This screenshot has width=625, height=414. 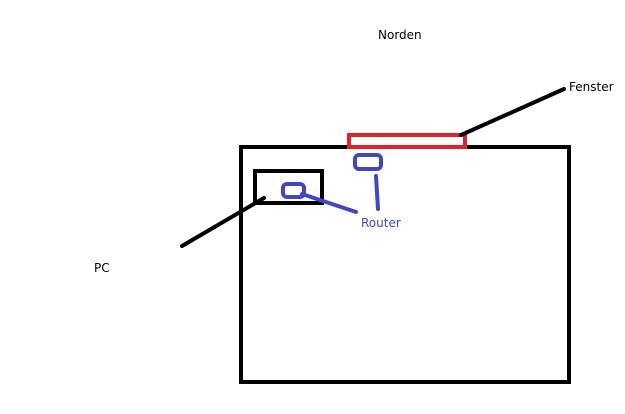 I want to click on north-label: Norden, so click(x=400, y=35).